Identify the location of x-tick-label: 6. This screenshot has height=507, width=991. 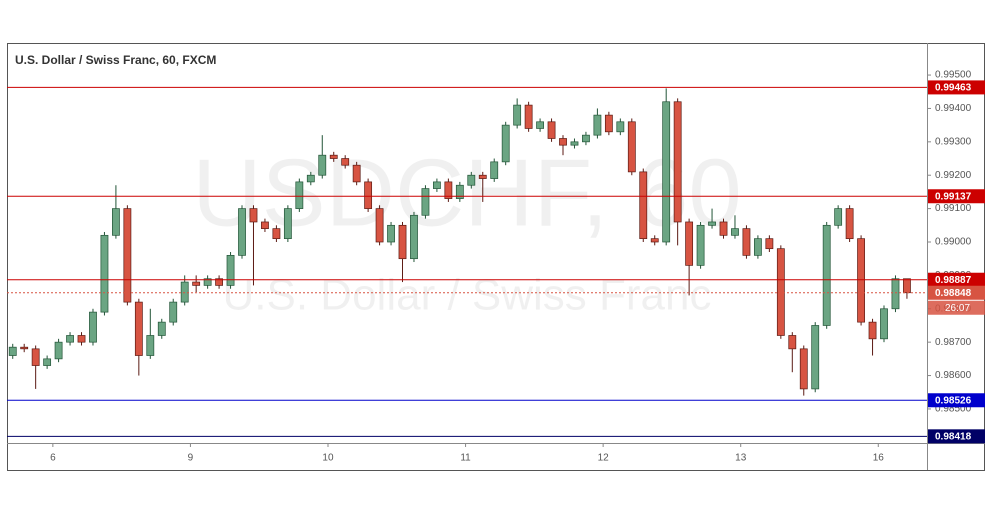
(53, 458).